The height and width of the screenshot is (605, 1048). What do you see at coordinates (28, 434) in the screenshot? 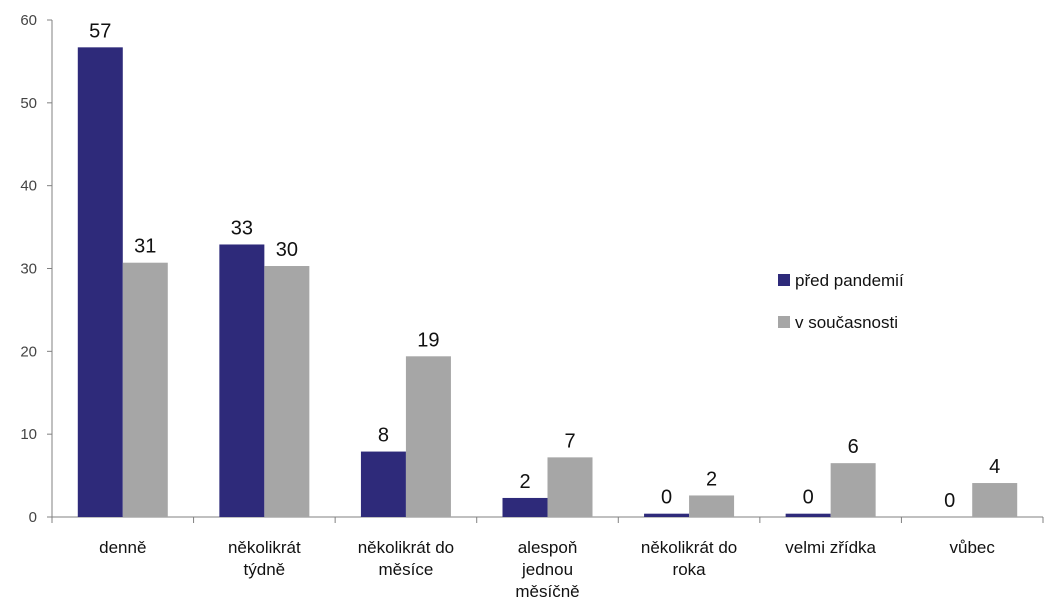
I see `y-tick-label: 10` at bounding box center [28, 434].